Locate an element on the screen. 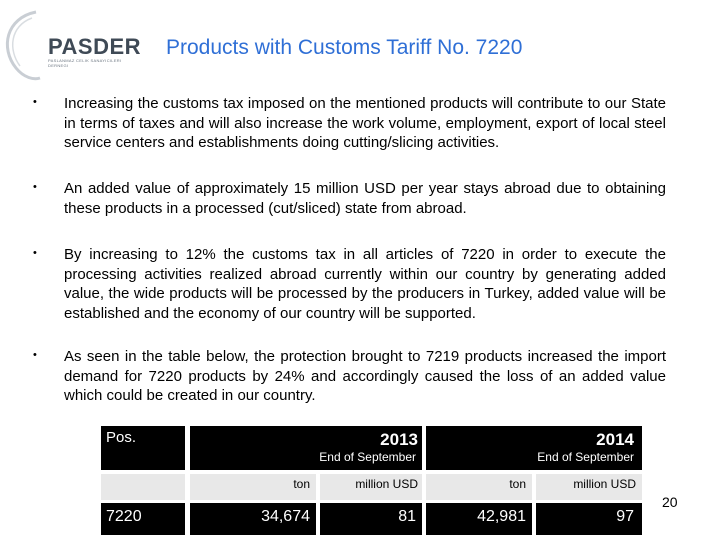 Image resolution: width=720 pixels, height=540 pixels. table-header-2014-cell is located at coordinates (534, 448).